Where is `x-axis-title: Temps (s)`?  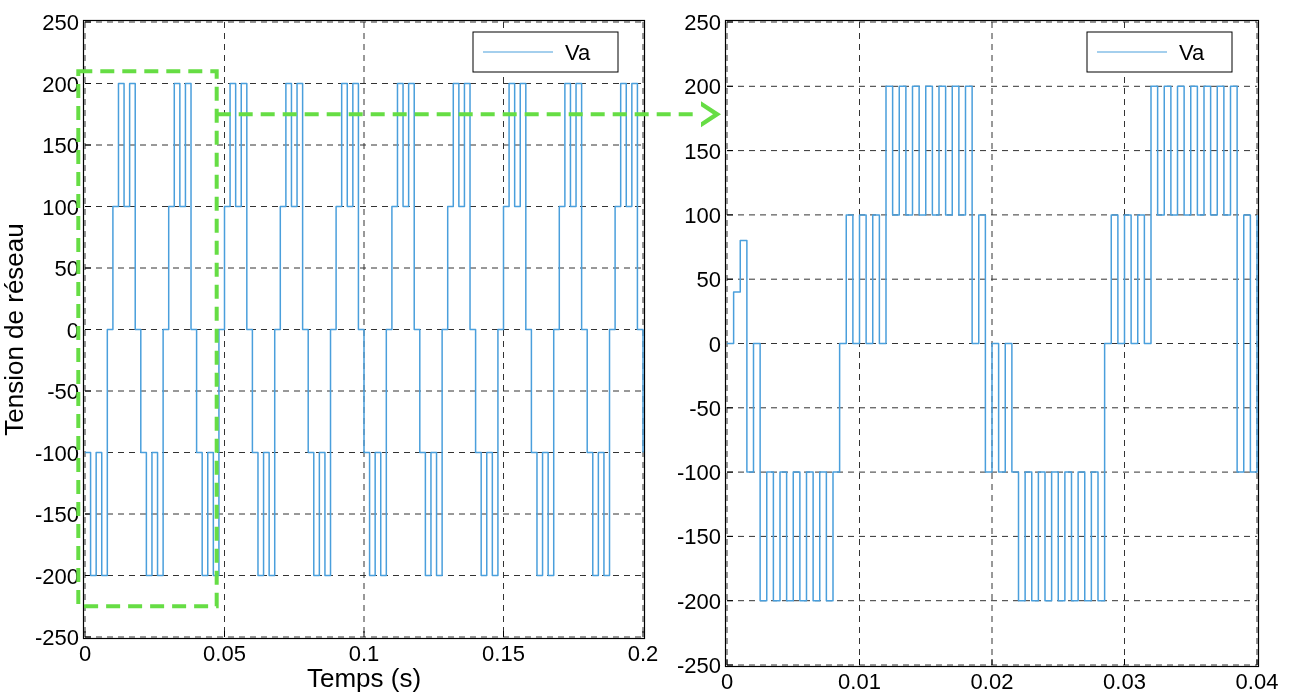 x-axis-title: Temps (s) is located at coordinates (364, 678).